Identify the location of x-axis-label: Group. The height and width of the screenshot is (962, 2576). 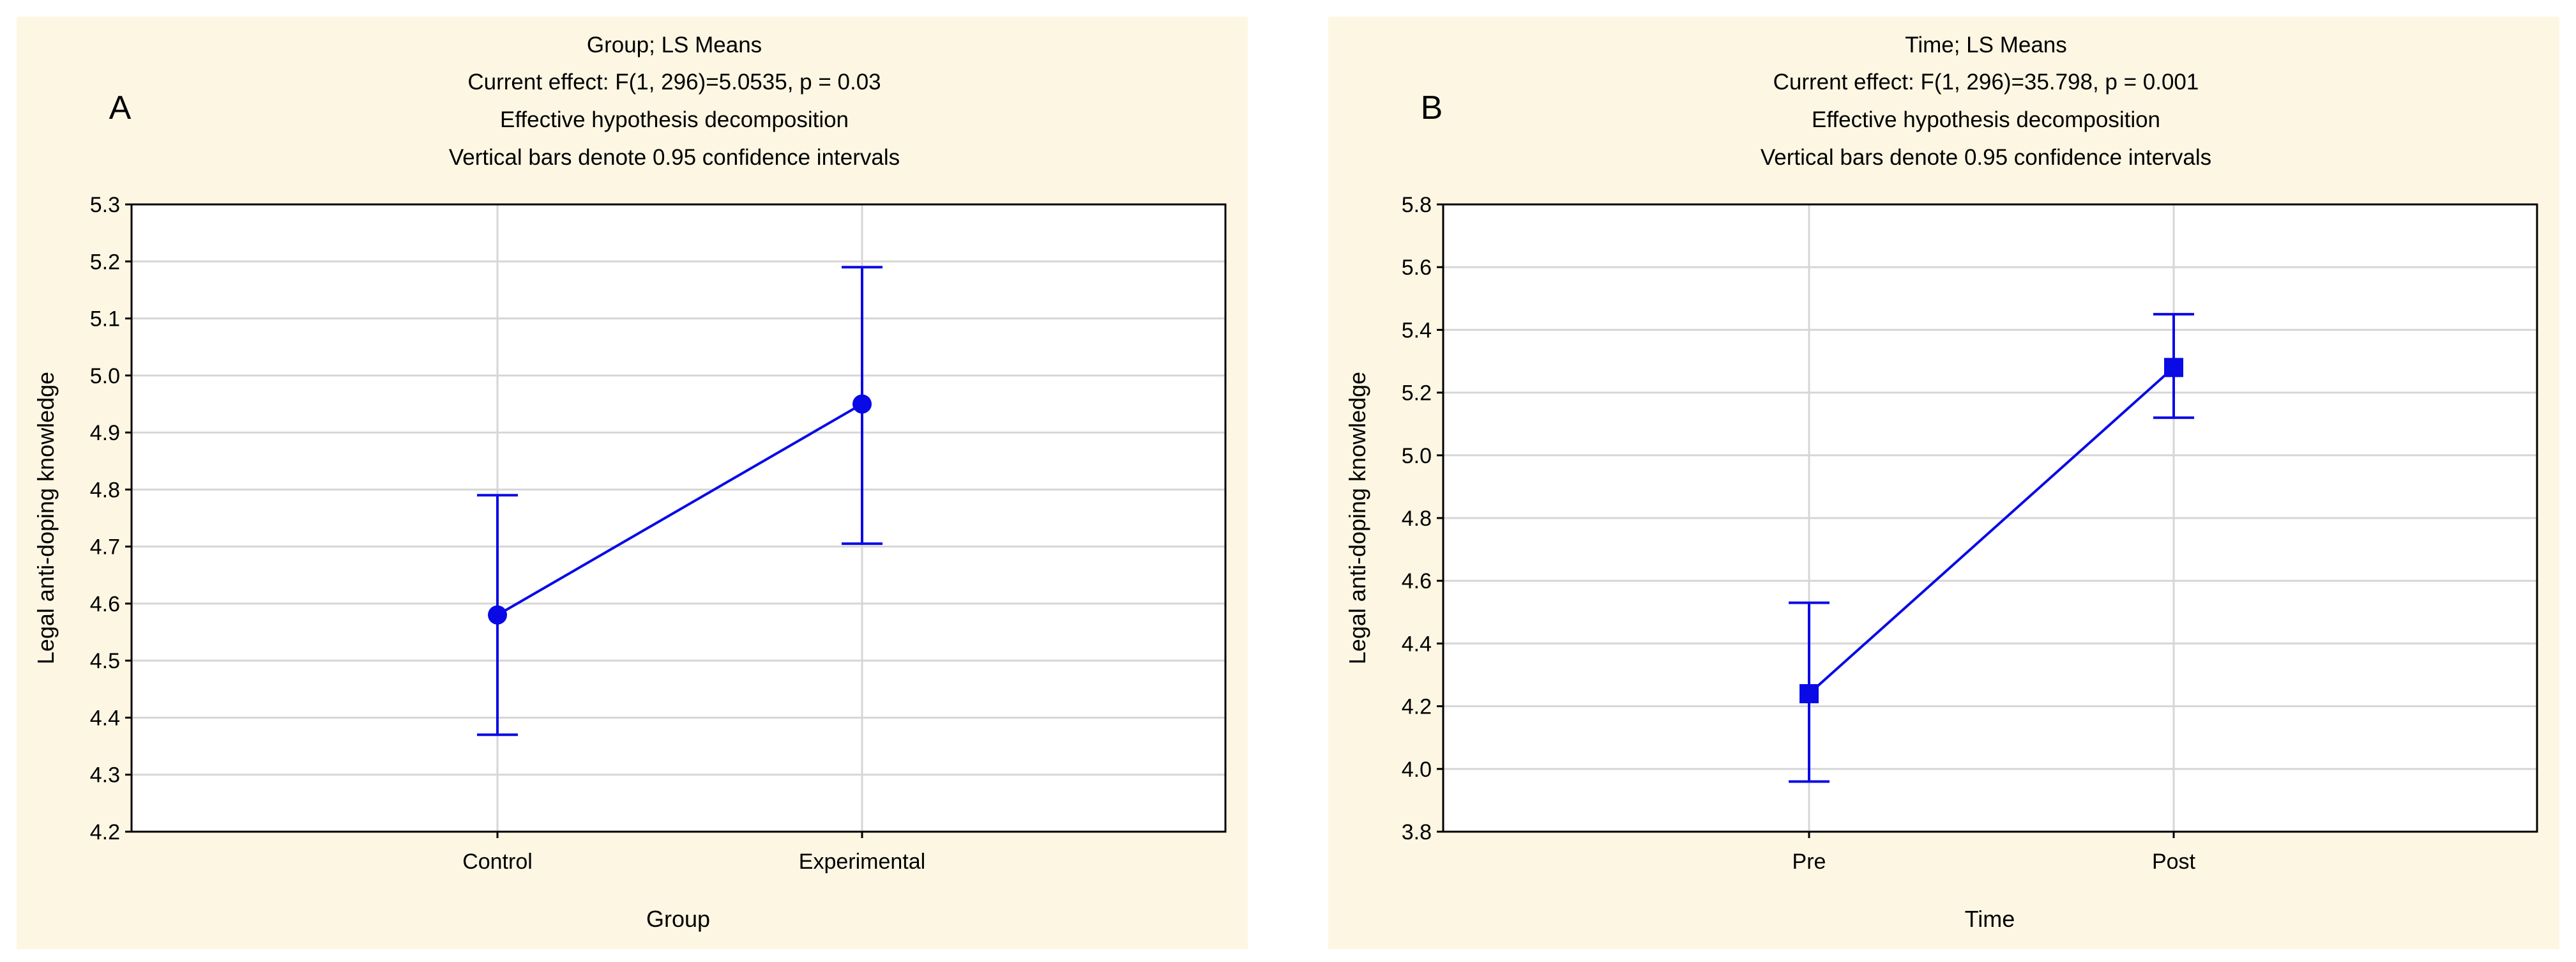
(678, 919).